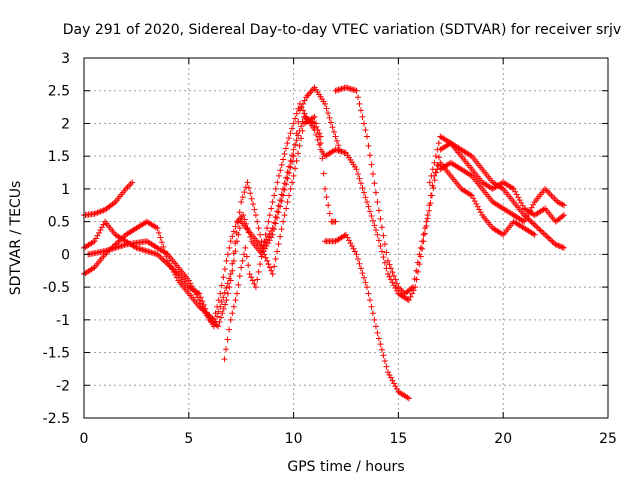  I want to click on y-tick-label: -0.5, so click(56, 288).